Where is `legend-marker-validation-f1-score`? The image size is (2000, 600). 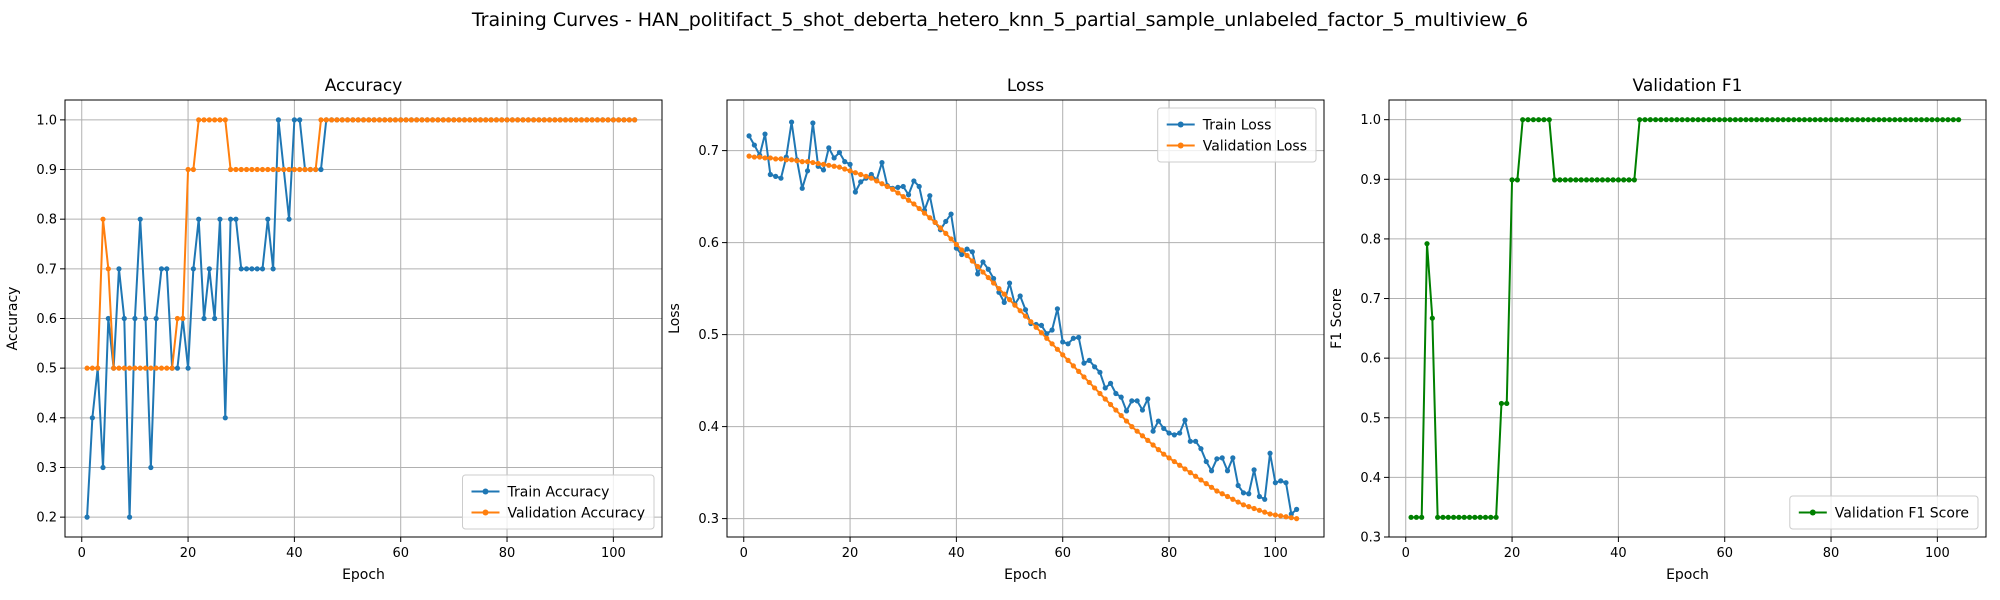 legend-marker-validation-f1-score is located at coordinates (1812, 512).